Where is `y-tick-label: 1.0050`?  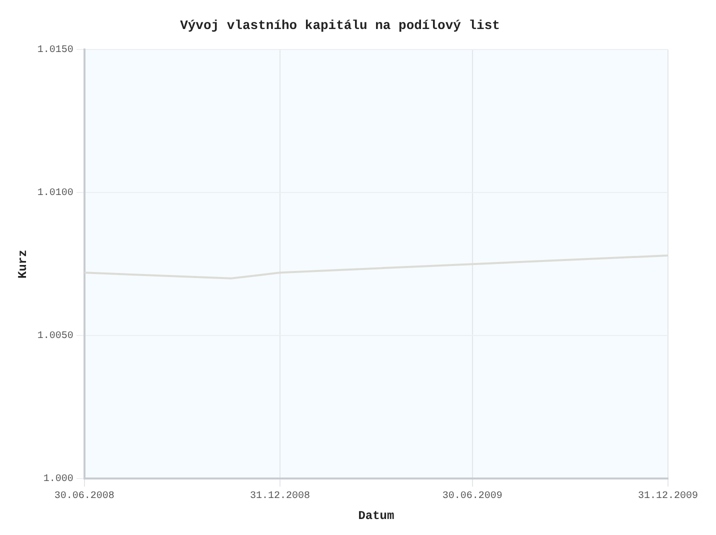
y-tick-label: 1.0050 is located at coordinates (55, 336).